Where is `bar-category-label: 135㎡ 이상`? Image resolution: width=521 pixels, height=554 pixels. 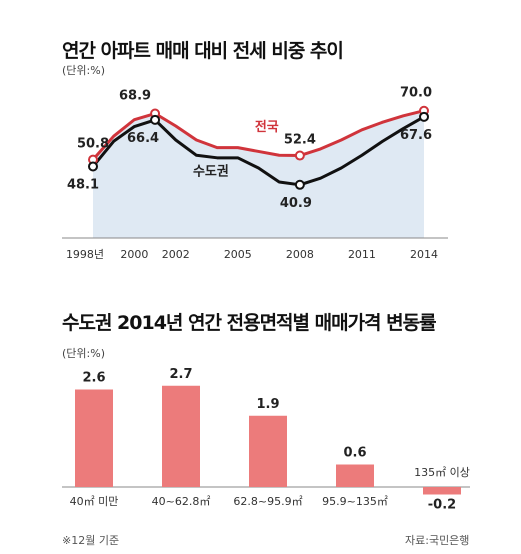
bar-category-label: 135㎡ 이상 is located at coordinates (442, 472).